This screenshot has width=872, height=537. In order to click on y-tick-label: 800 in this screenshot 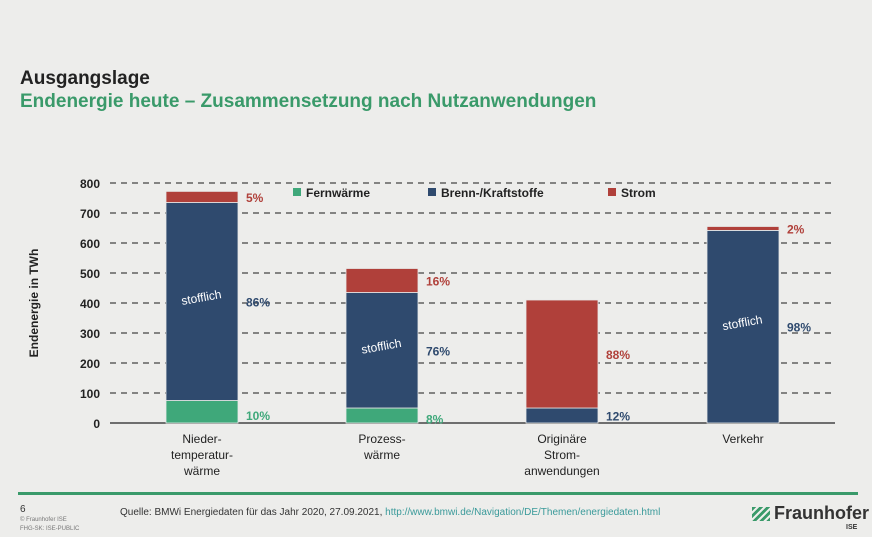, I will do `click(90, 184)`.